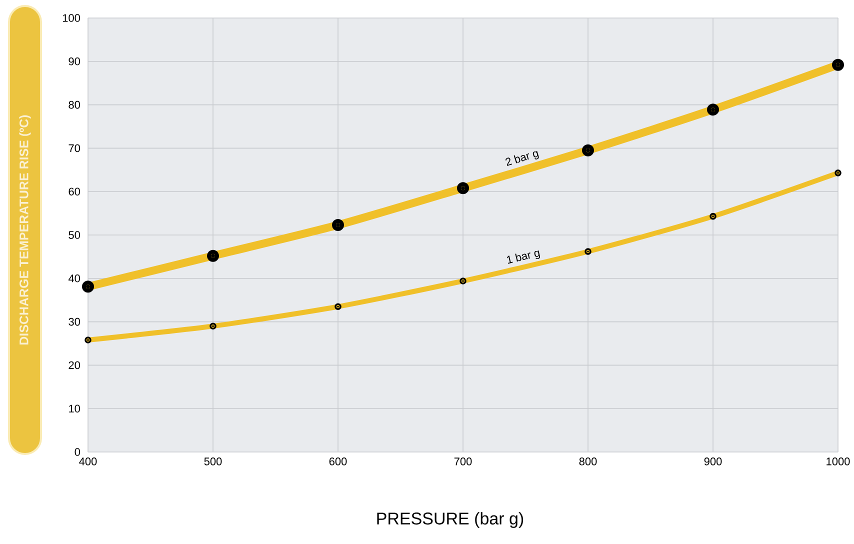 The height and width of the screenshot is (544, 854). Describe the element at coordinates (338, 462) in the screenshot. I see `x-tick-label: 600` at that location.